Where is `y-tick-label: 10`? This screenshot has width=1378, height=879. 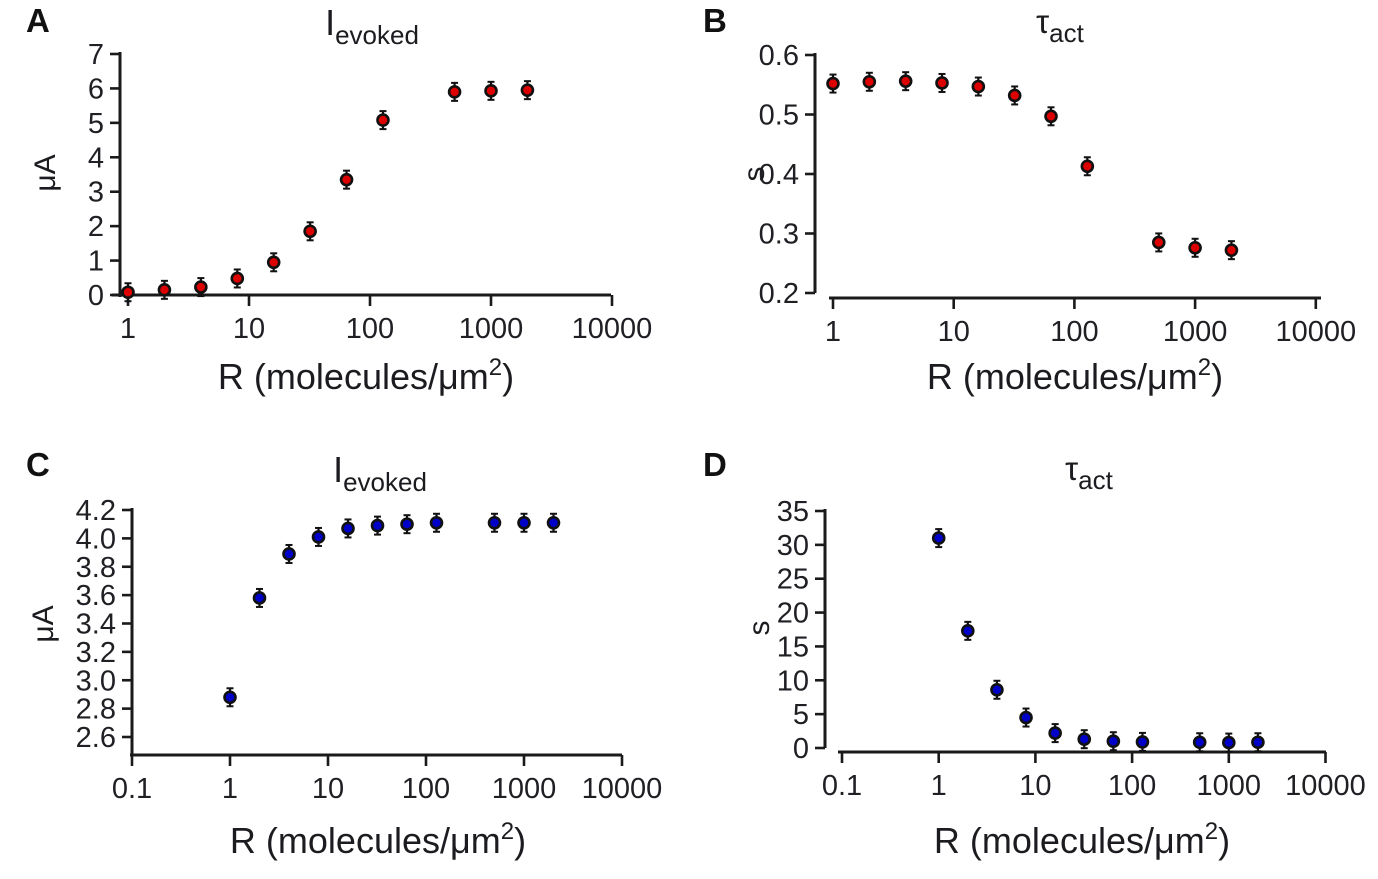
y-tick-label: 10 is located at coordinates (793, 681).